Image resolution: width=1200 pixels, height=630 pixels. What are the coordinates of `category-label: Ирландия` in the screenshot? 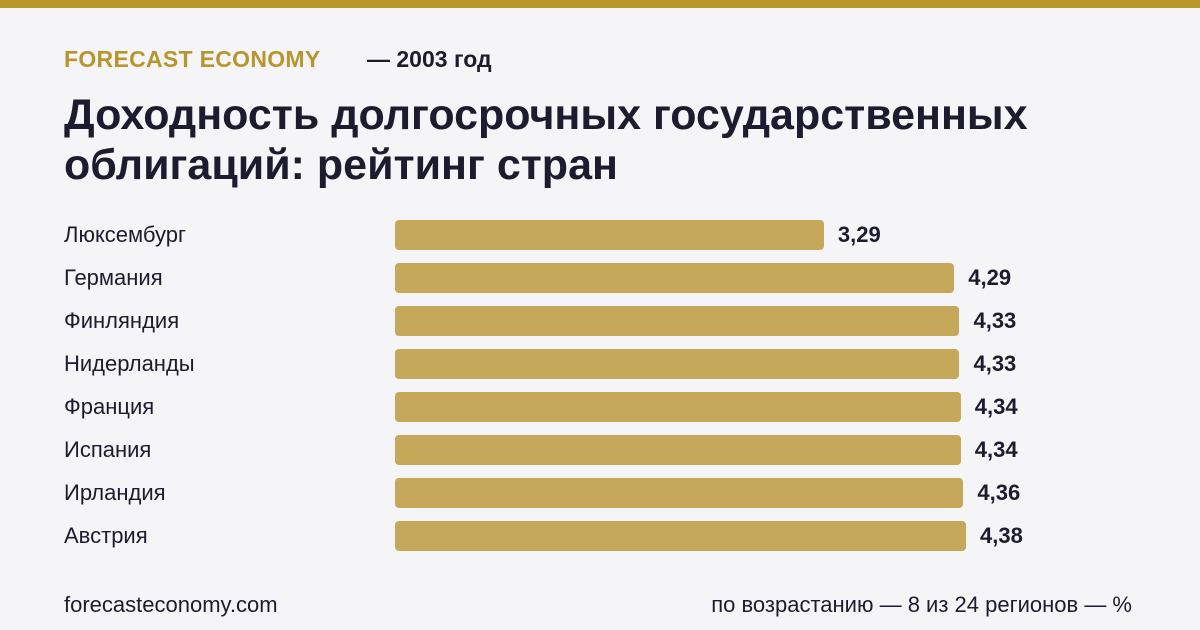 It's located at (115, 492).